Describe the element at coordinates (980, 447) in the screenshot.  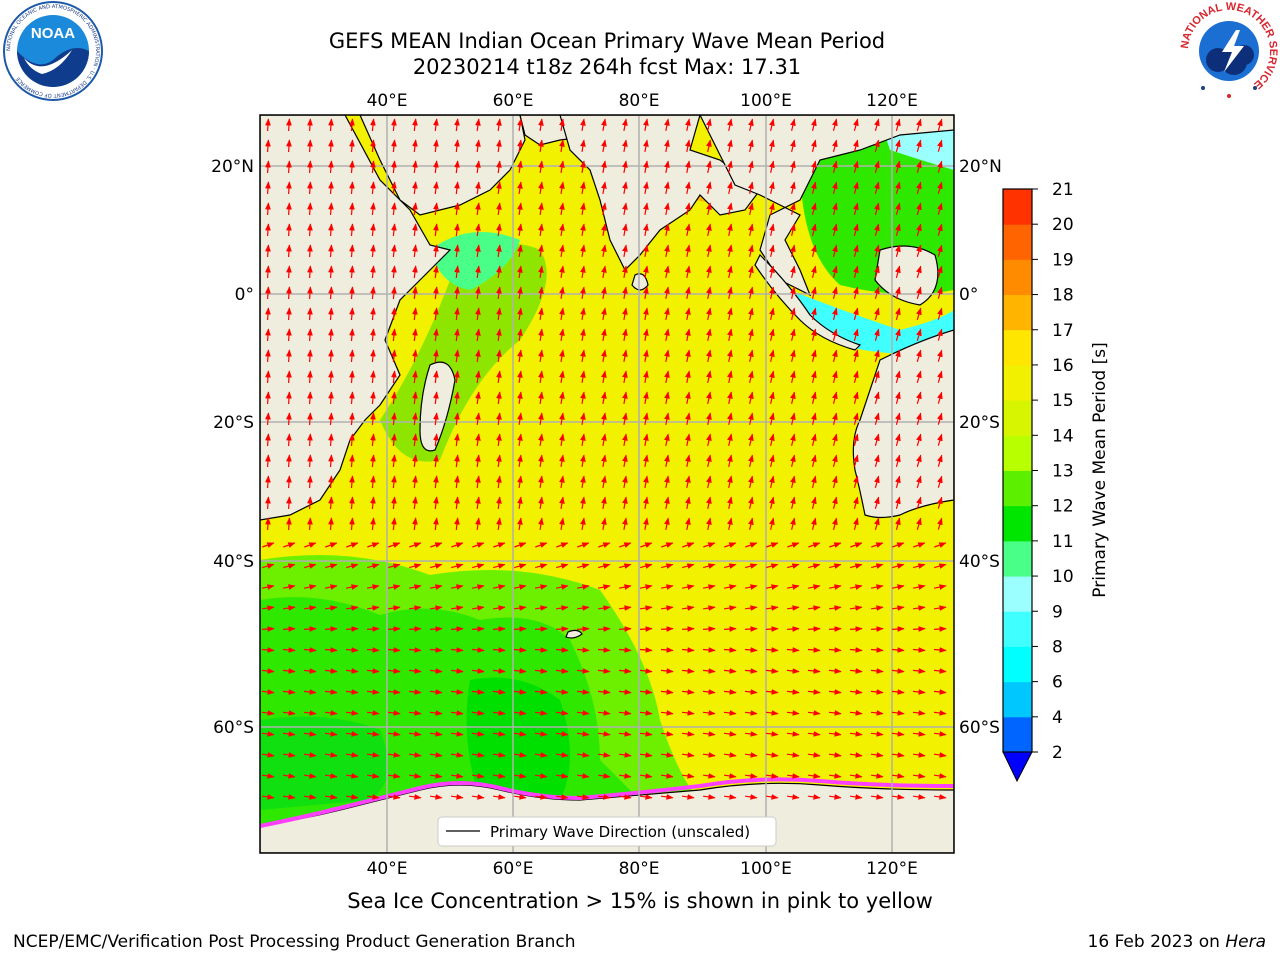
I see `right-lat-labels: 20°N 0° 20°S 40°S 60°S` at that location.